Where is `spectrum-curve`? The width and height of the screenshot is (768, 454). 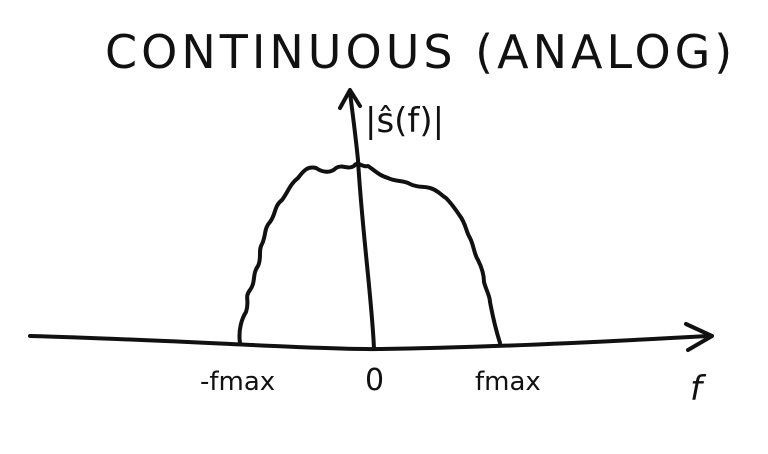 spectrum-curve is located at coordinates (369, 253).